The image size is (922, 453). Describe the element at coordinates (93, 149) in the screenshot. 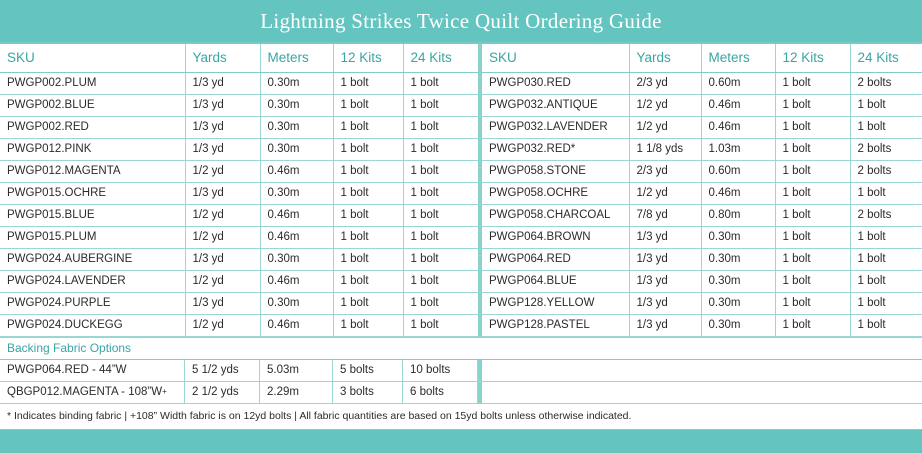

I see `cell-sku: PWGP012.PINK` at that location.